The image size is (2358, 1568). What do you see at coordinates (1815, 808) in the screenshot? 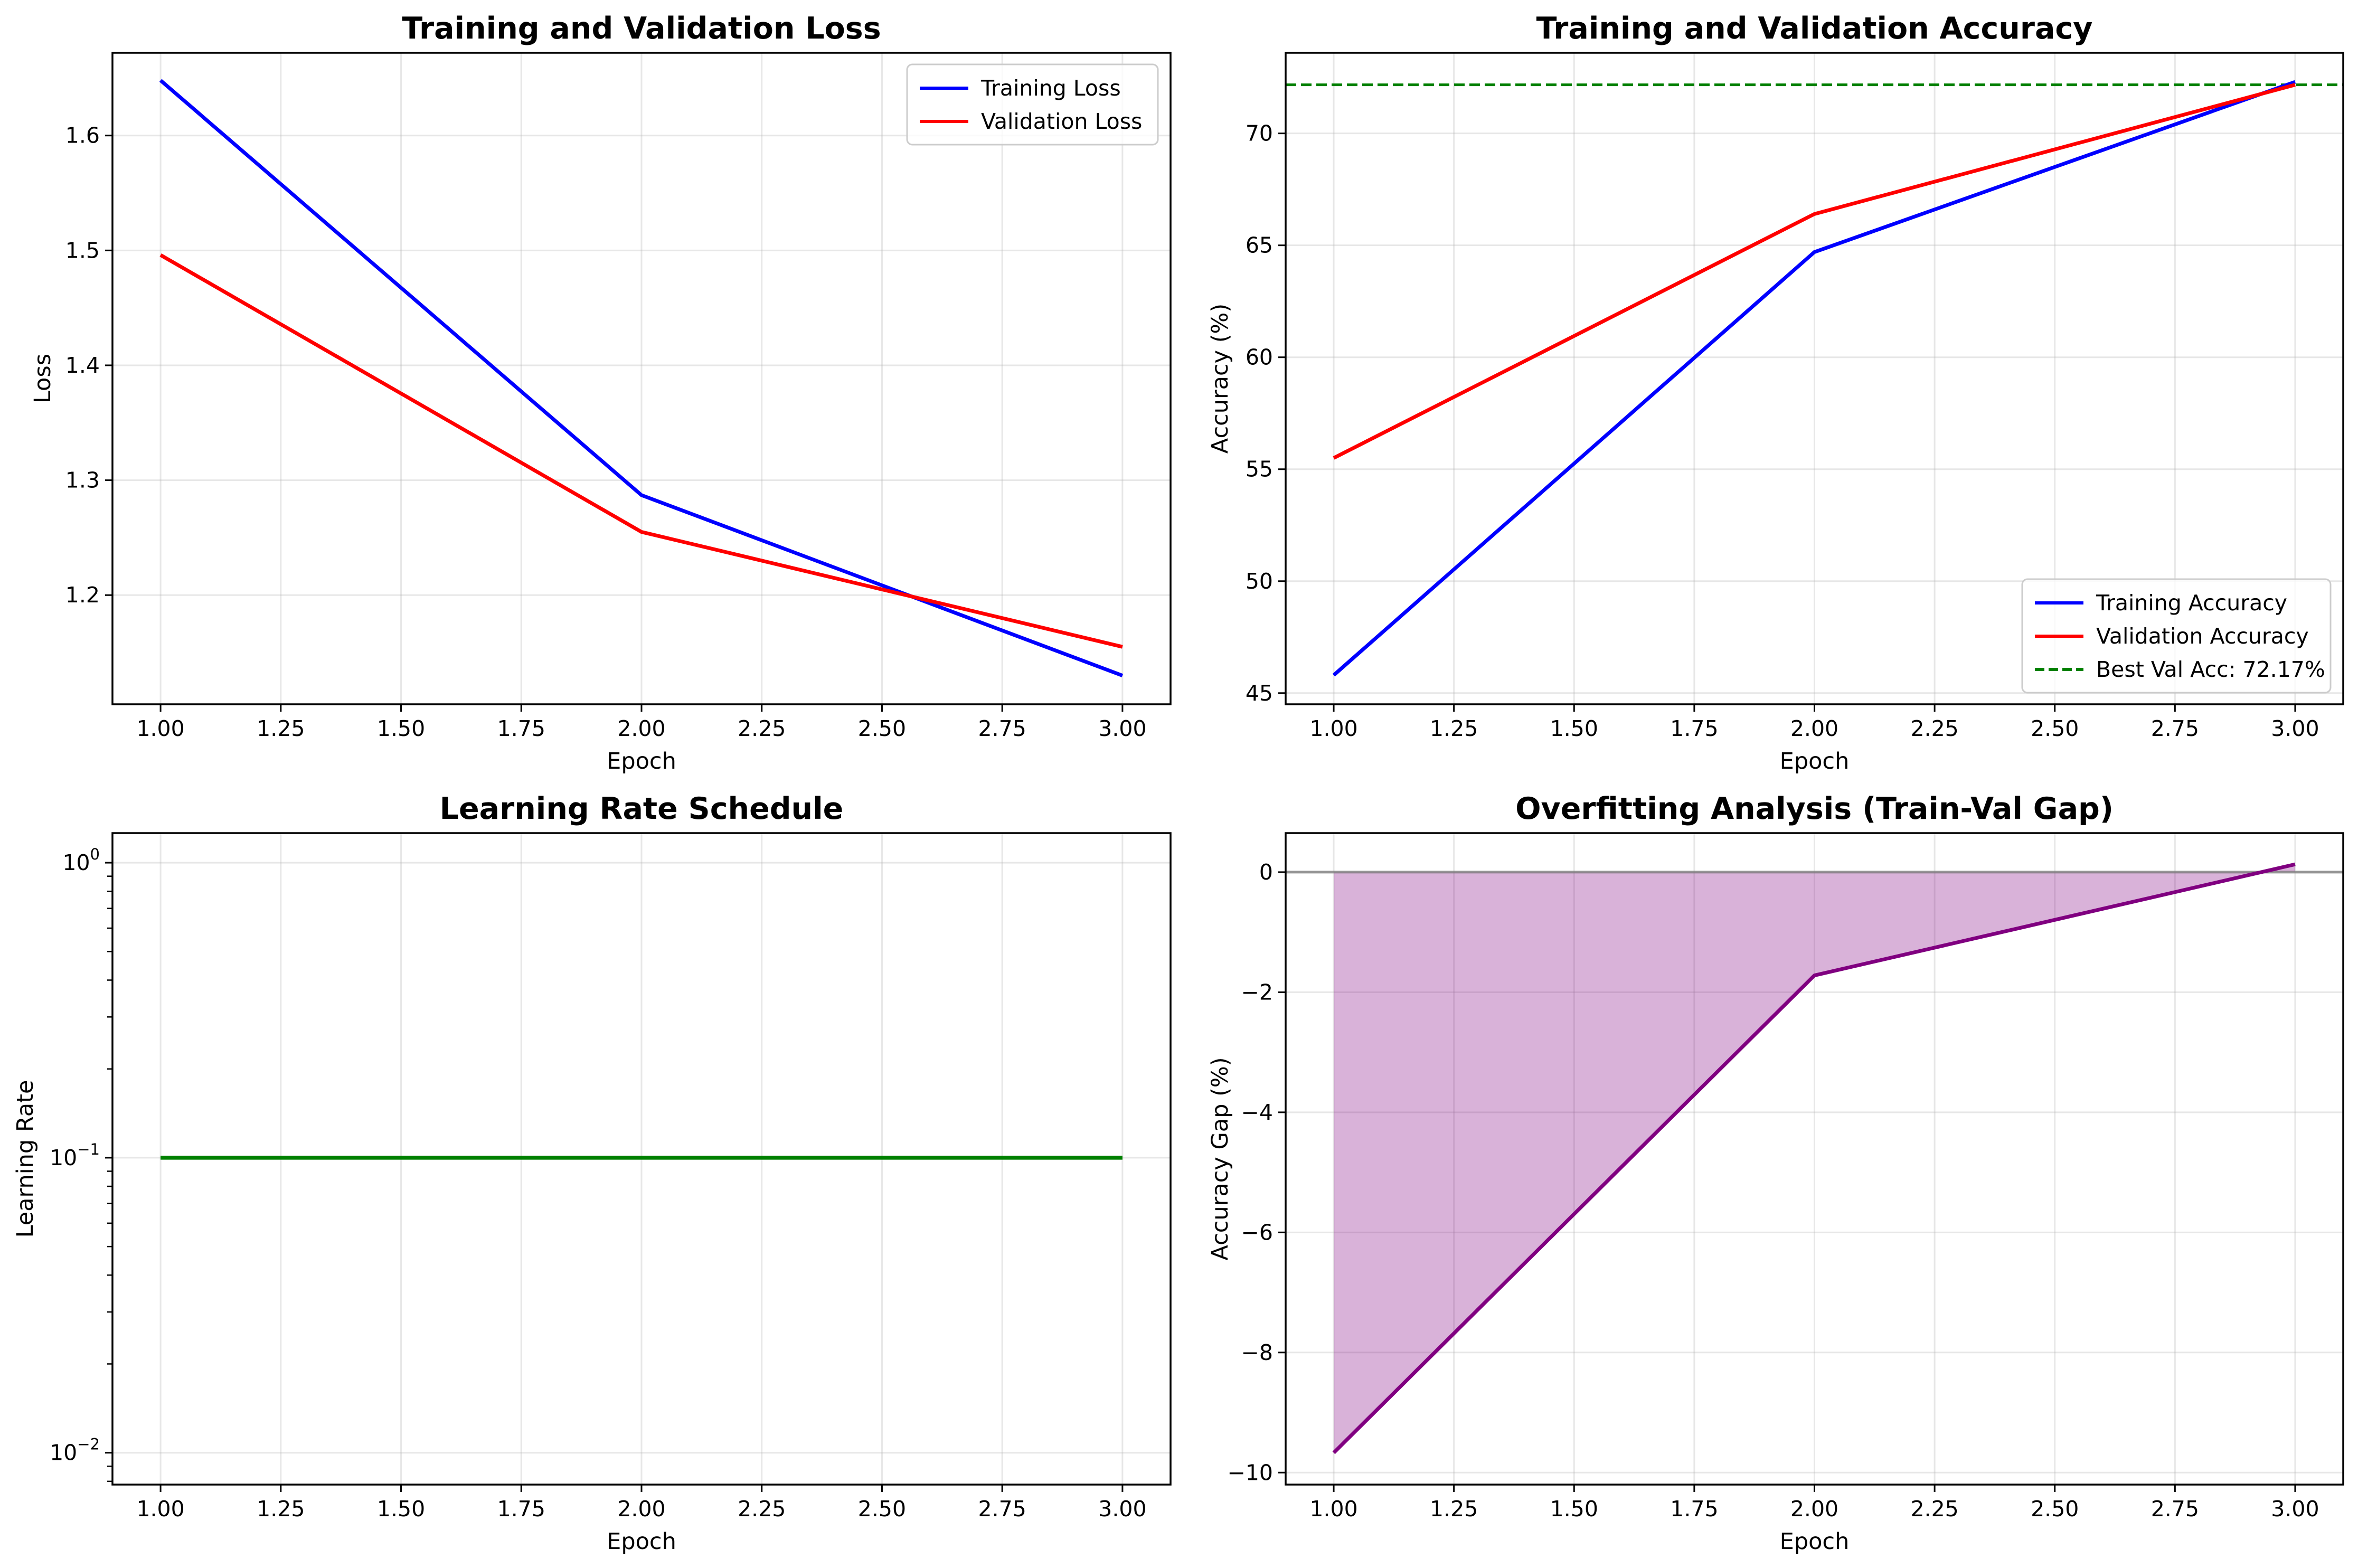
I see `panel-title: Overfitting Analysis (Train-Val Gap)` at bounding box center [1815, 808].